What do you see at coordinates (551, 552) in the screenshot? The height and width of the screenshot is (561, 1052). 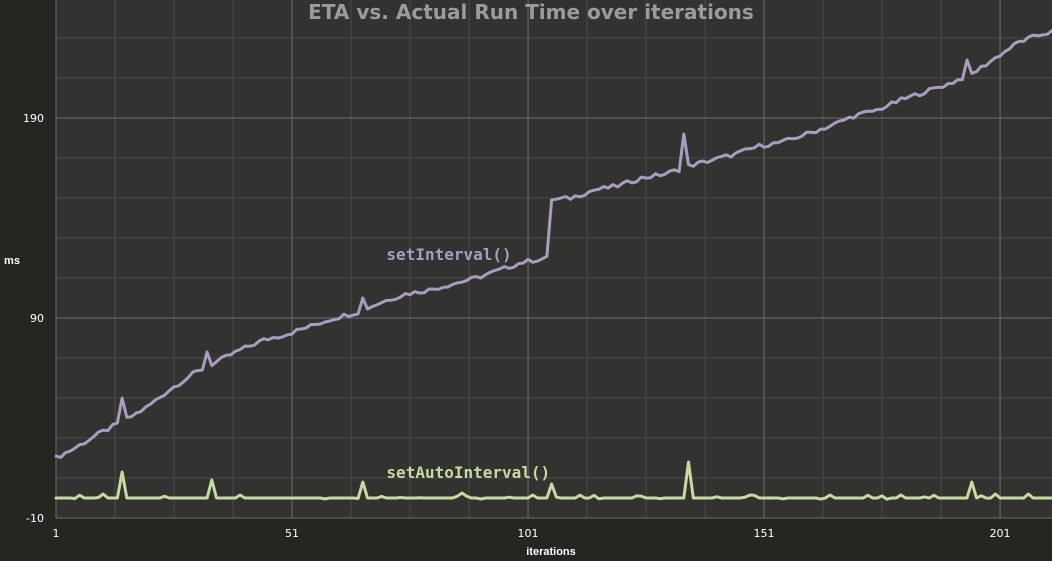 I see `x-axis-label: iterations` at bounding box center [551, 552].